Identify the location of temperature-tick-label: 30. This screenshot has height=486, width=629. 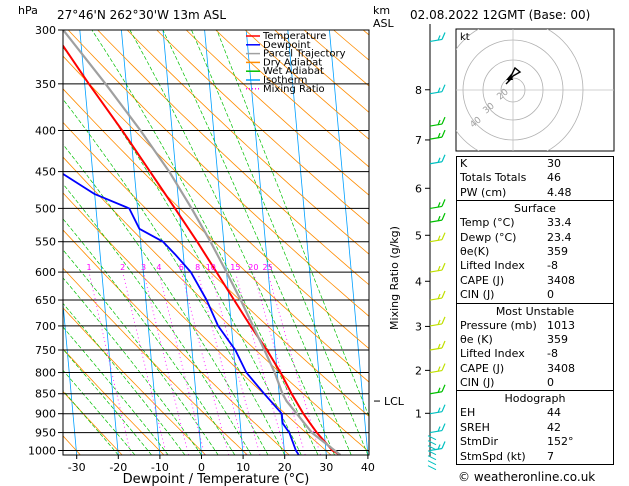
(326, 467).